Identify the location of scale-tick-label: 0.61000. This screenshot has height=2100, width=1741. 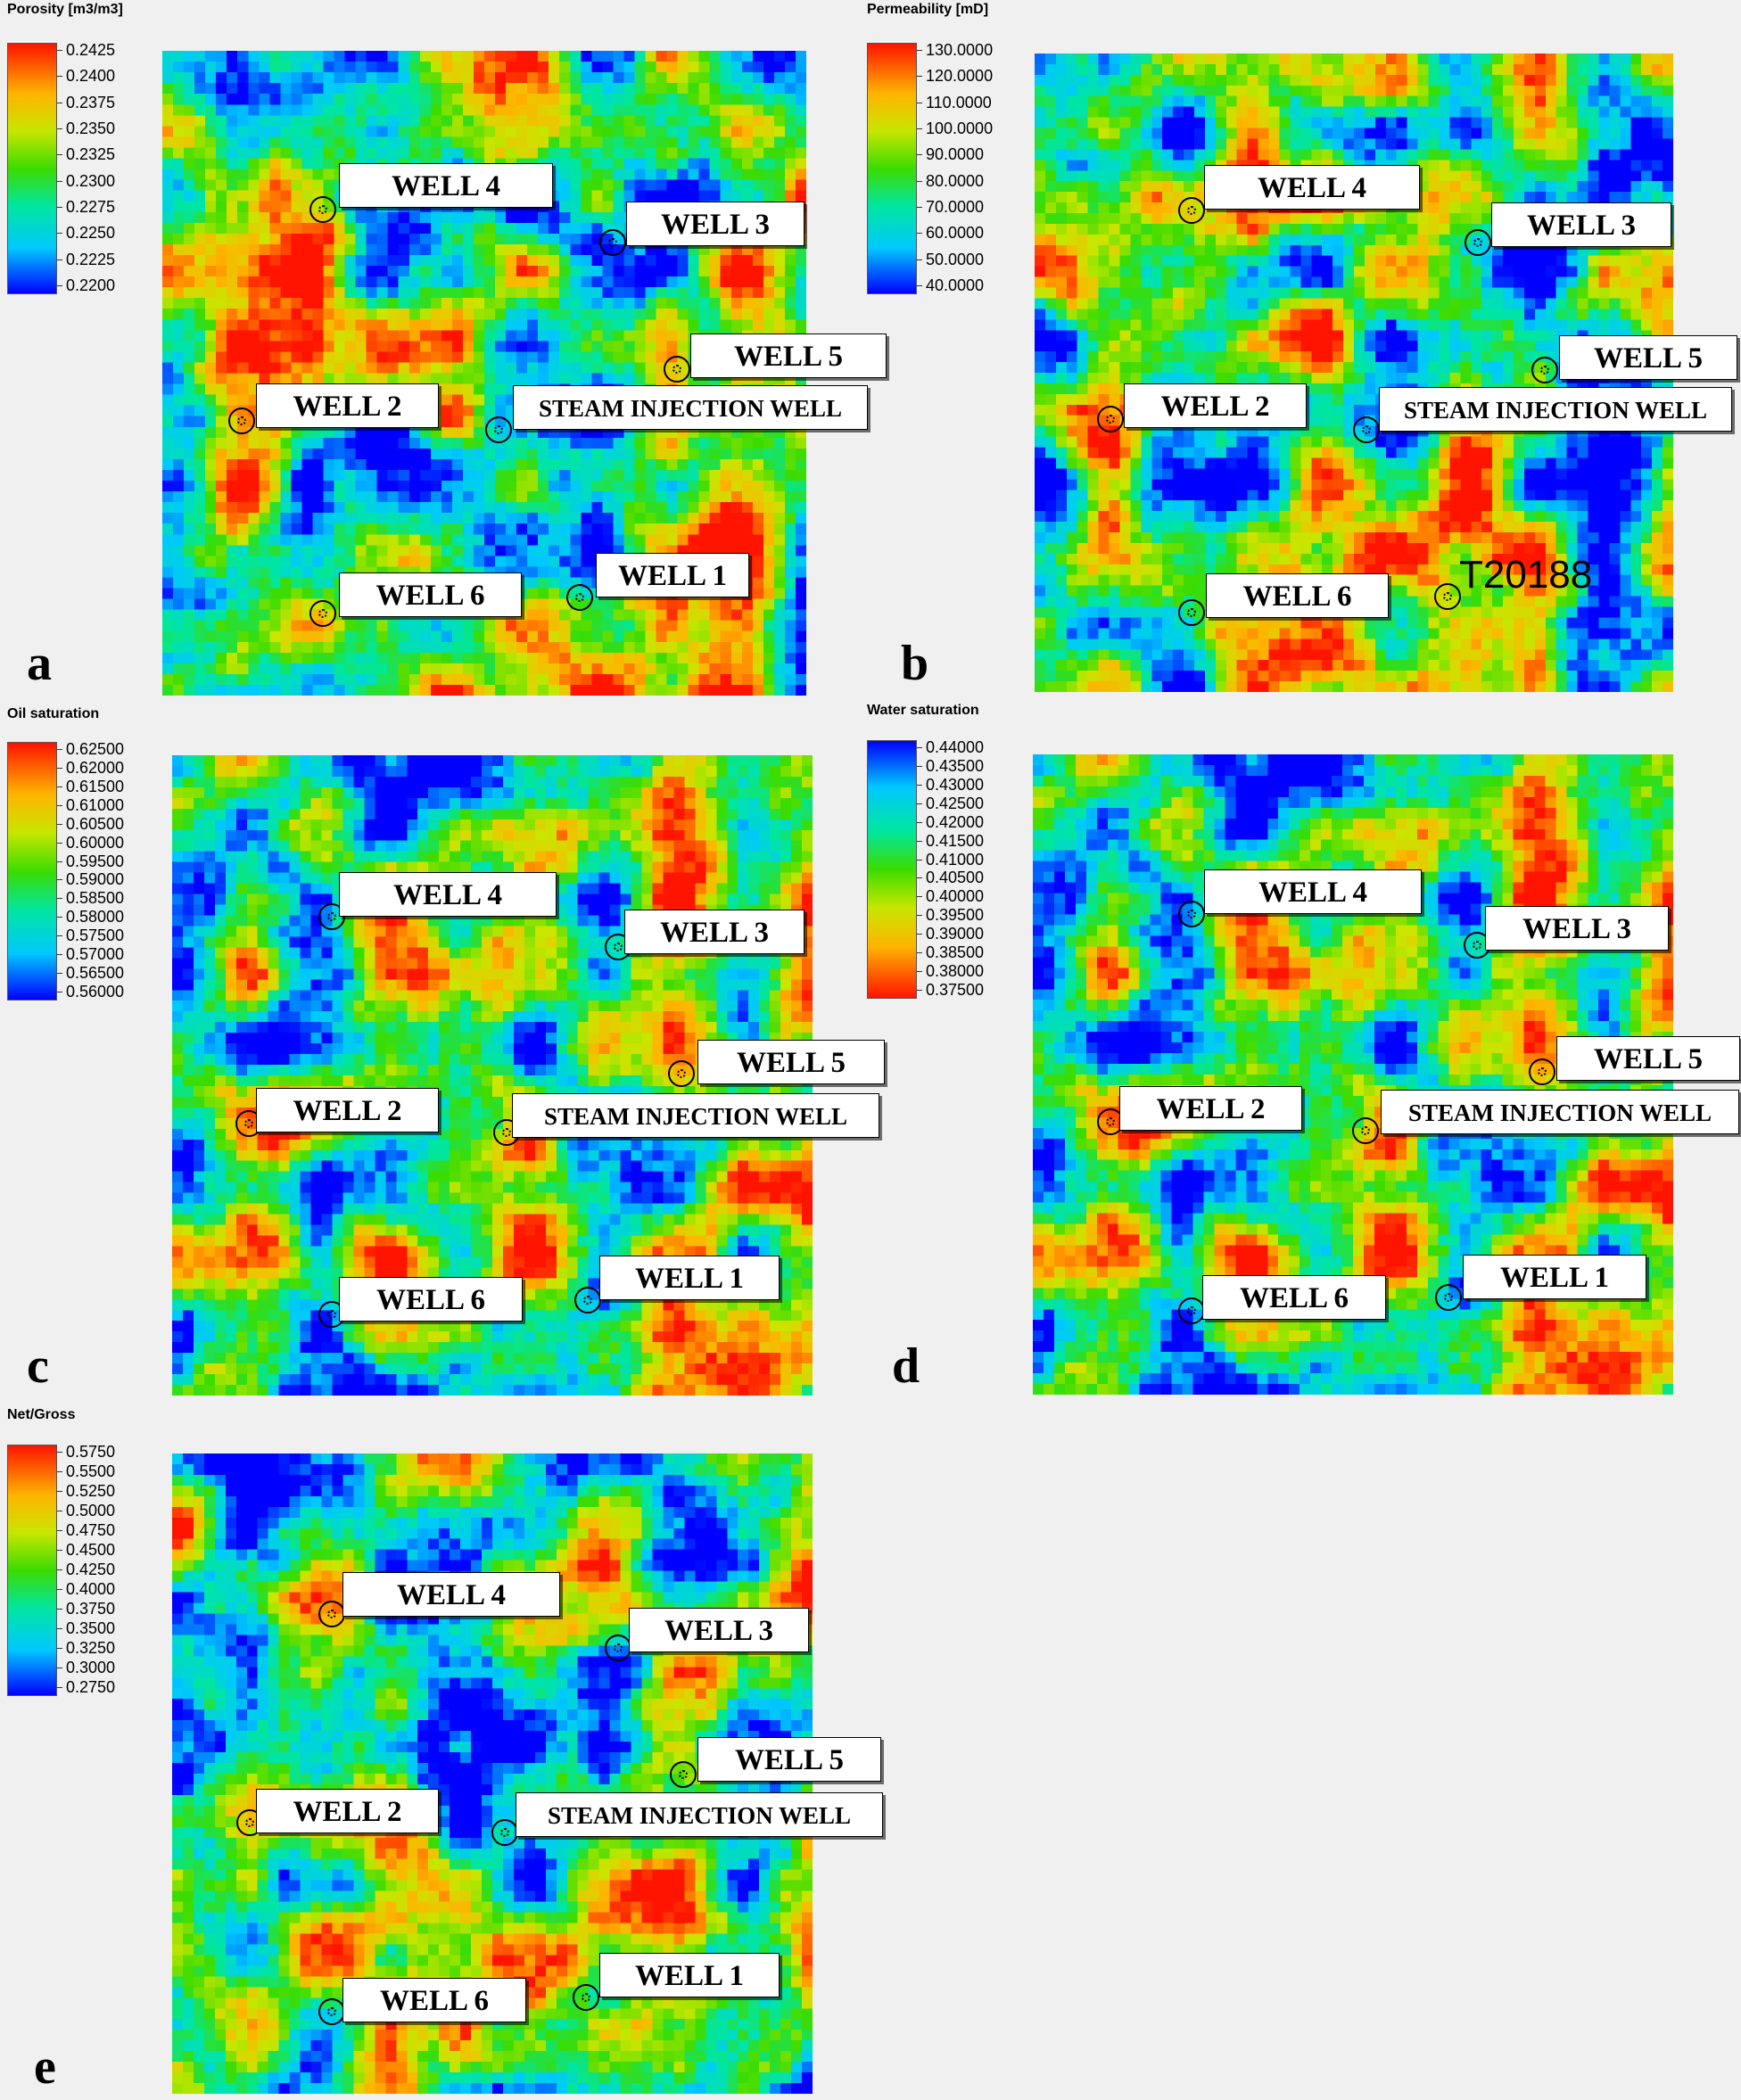
(95, 804).